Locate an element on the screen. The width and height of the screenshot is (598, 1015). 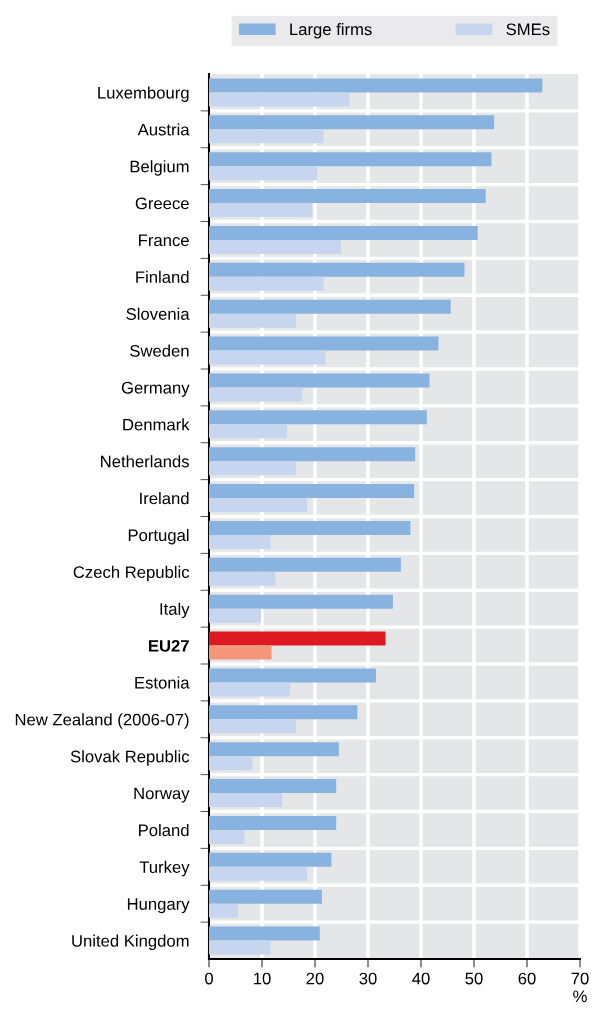
y-tick-label: EU27 is located at coordinates (168, 645).